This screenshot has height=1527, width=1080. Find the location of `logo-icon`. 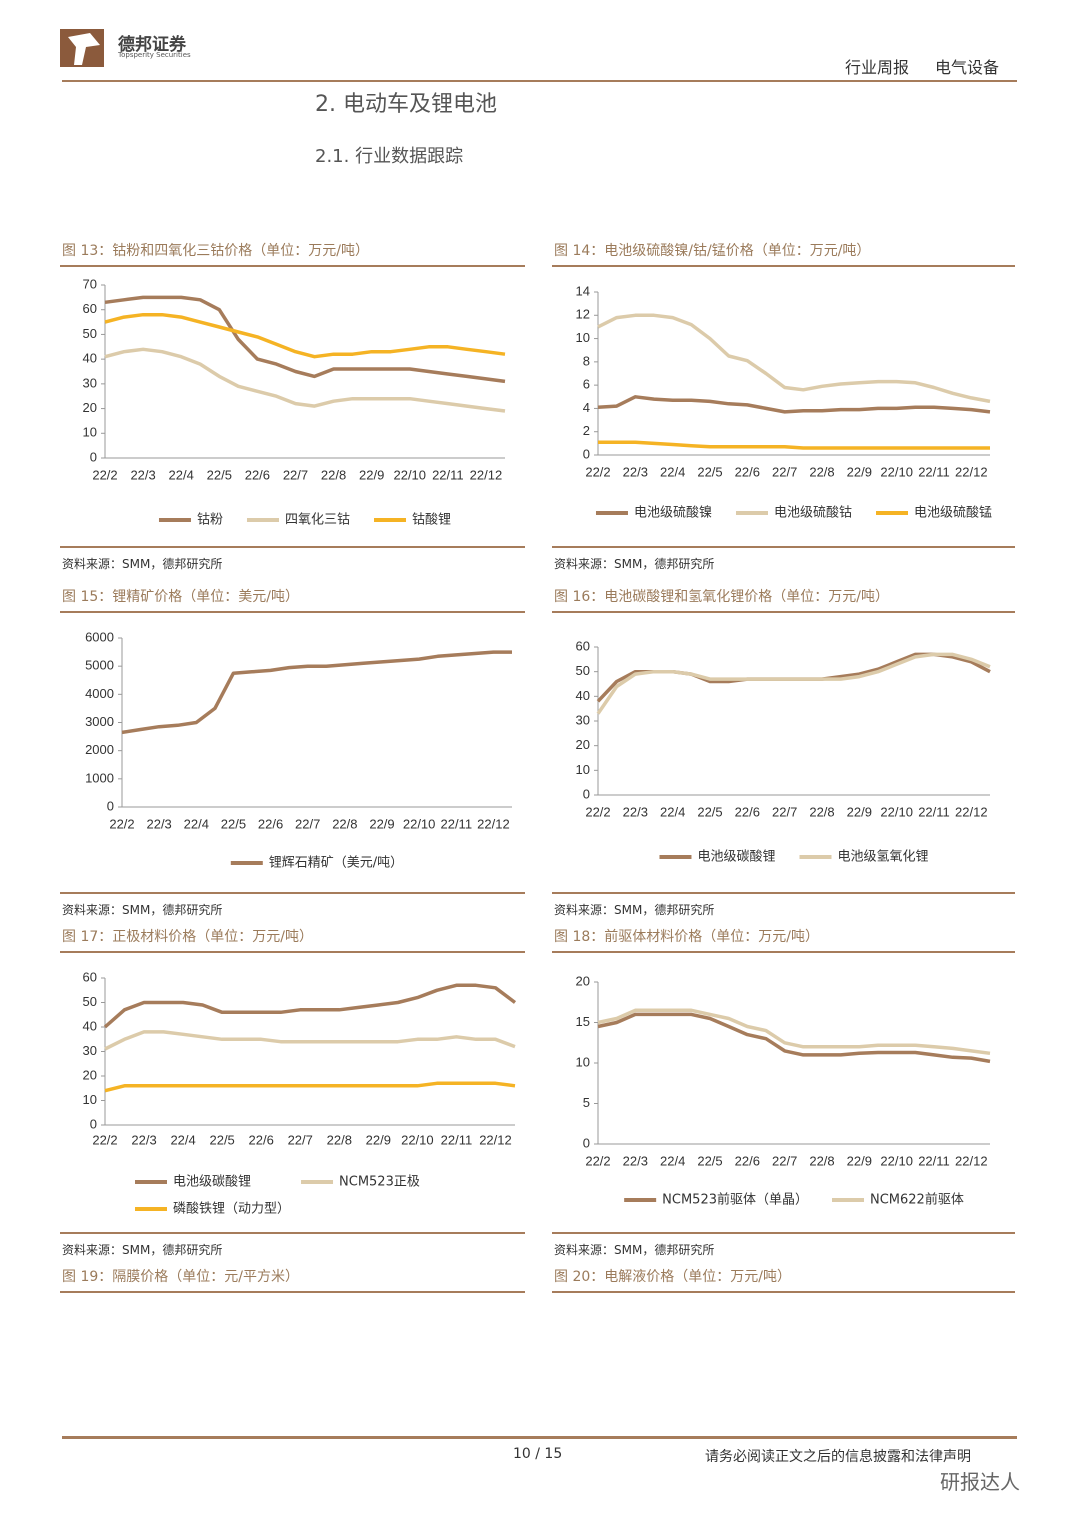

logo-icon is located at coordinates (82, 48).